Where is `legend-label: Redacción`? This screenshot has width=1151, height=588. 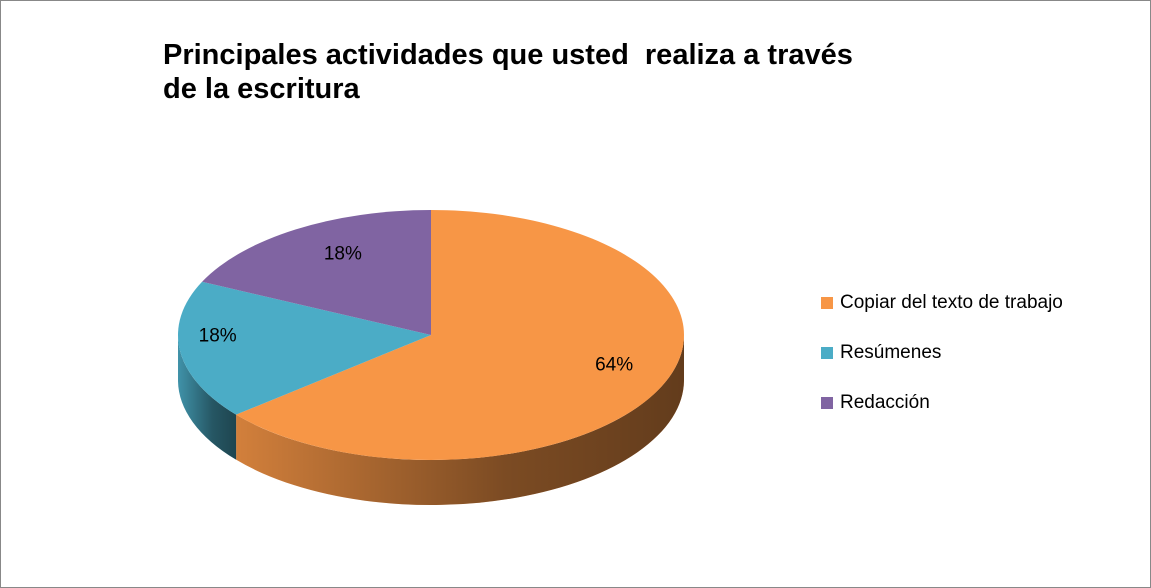 legend-label: Redacción is located at coordinates (885, 402).